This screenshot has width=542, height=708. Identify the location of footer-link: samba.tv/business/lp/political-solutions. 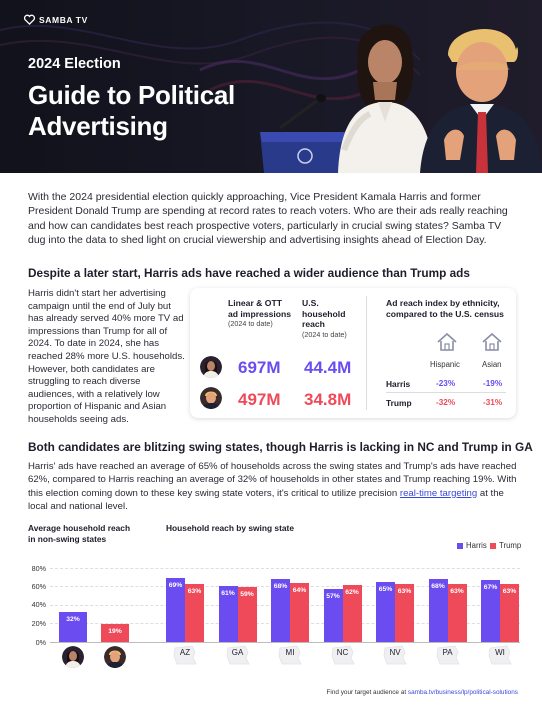
(462, 692).